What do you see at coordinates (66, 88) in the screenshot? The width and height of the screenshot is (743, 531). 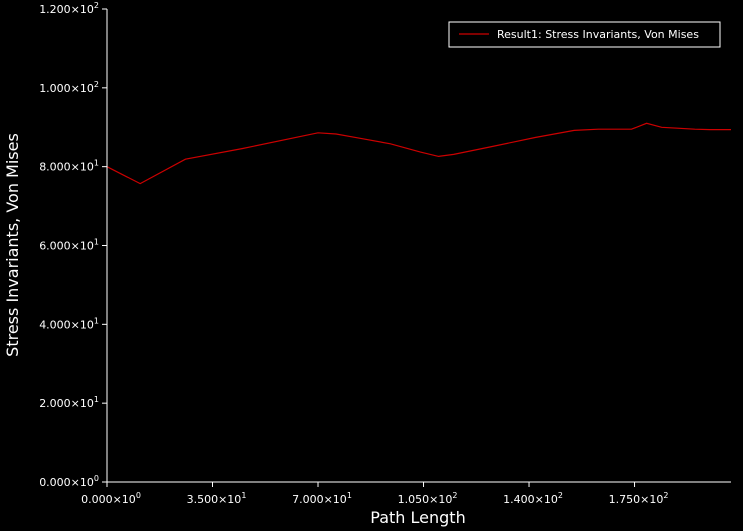 I see `y-tick-label-mantissa: 1.000×10` at bounding box center [66, 88].